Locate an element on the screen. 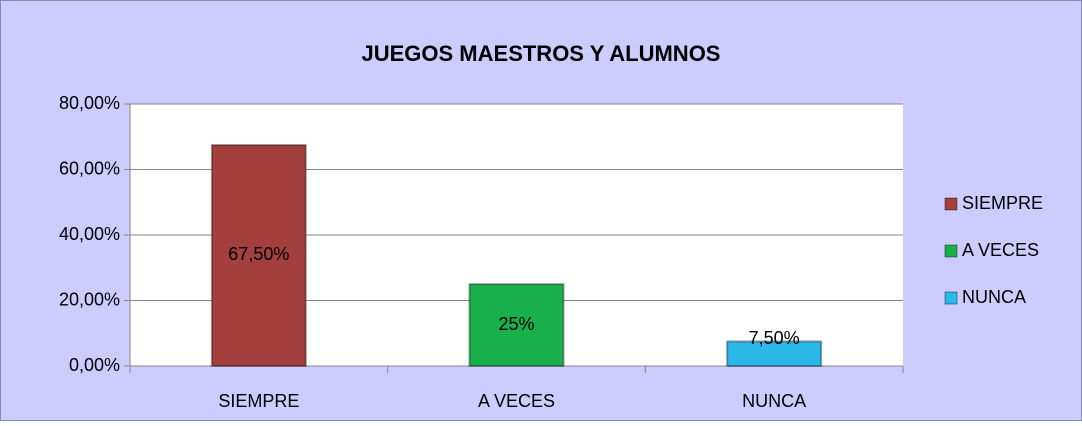 This screenshot has width=1082, height=426. value-label: 67,50% is located at coordinates (258, 254).